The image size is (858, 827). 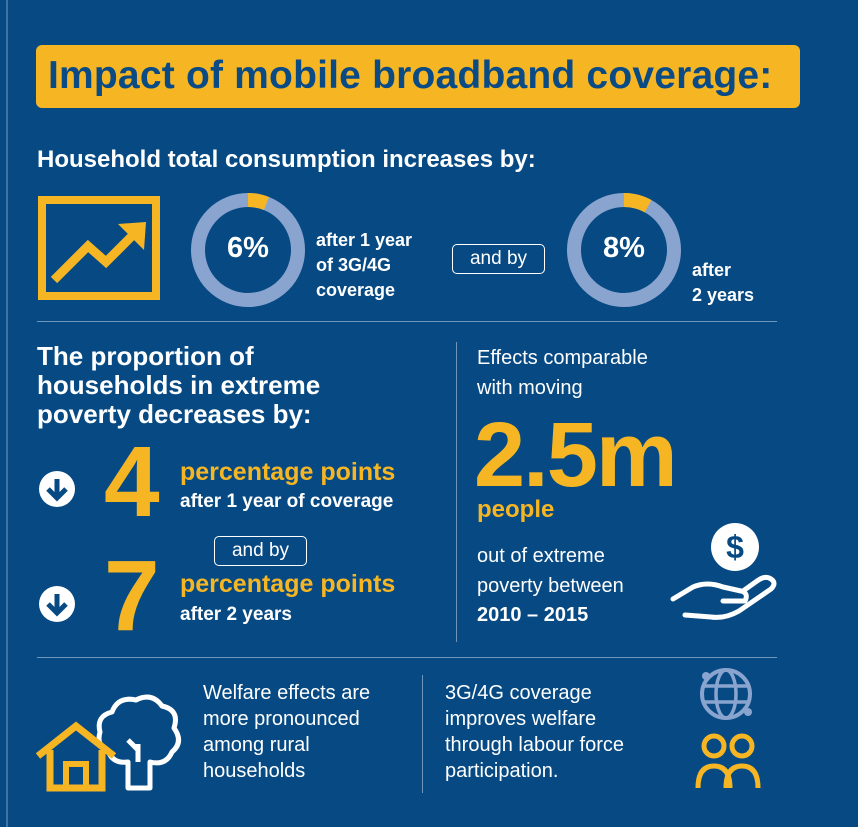 What do you see at coordinates (288, 584) in the screenshot?
I see `poverty-item2-line1: percentage points` at bounding box center [288, 584].